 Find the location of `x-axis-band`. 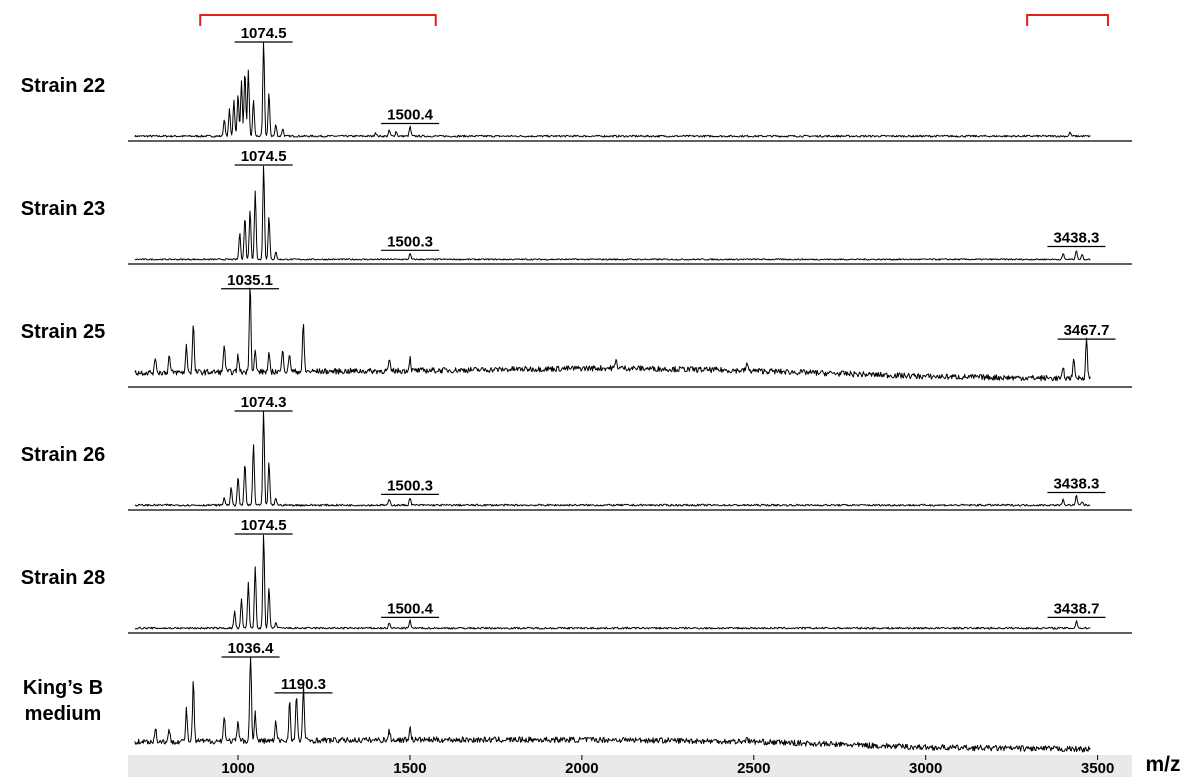

x-axis-band is located at coordinates (630, 766).